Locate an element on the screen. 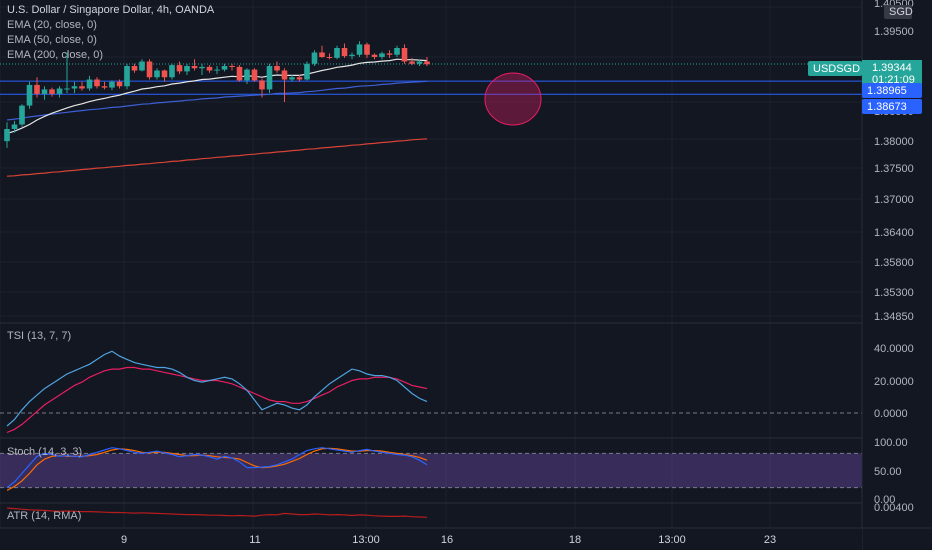 Image resolution: width=932 pixels, height=550 pixels. currency-label-bg is located at coordinates (898, 12).